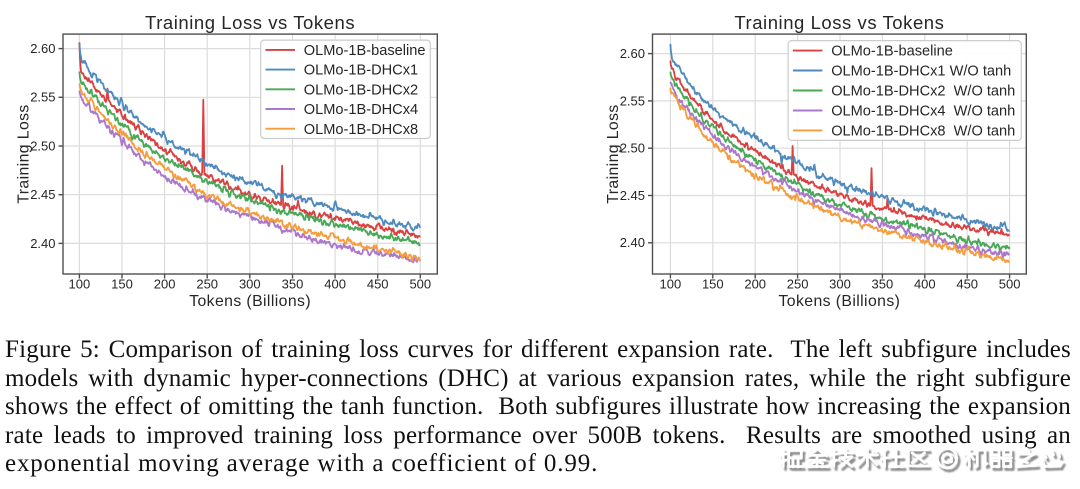 This screenshot has width=1080, height=489. What do you see at coordinates (923, 112) in the screenshot?
I see `svg-text: OLMo-1B-DHCx4 W/O tanh` at bounding box center [923, 112].